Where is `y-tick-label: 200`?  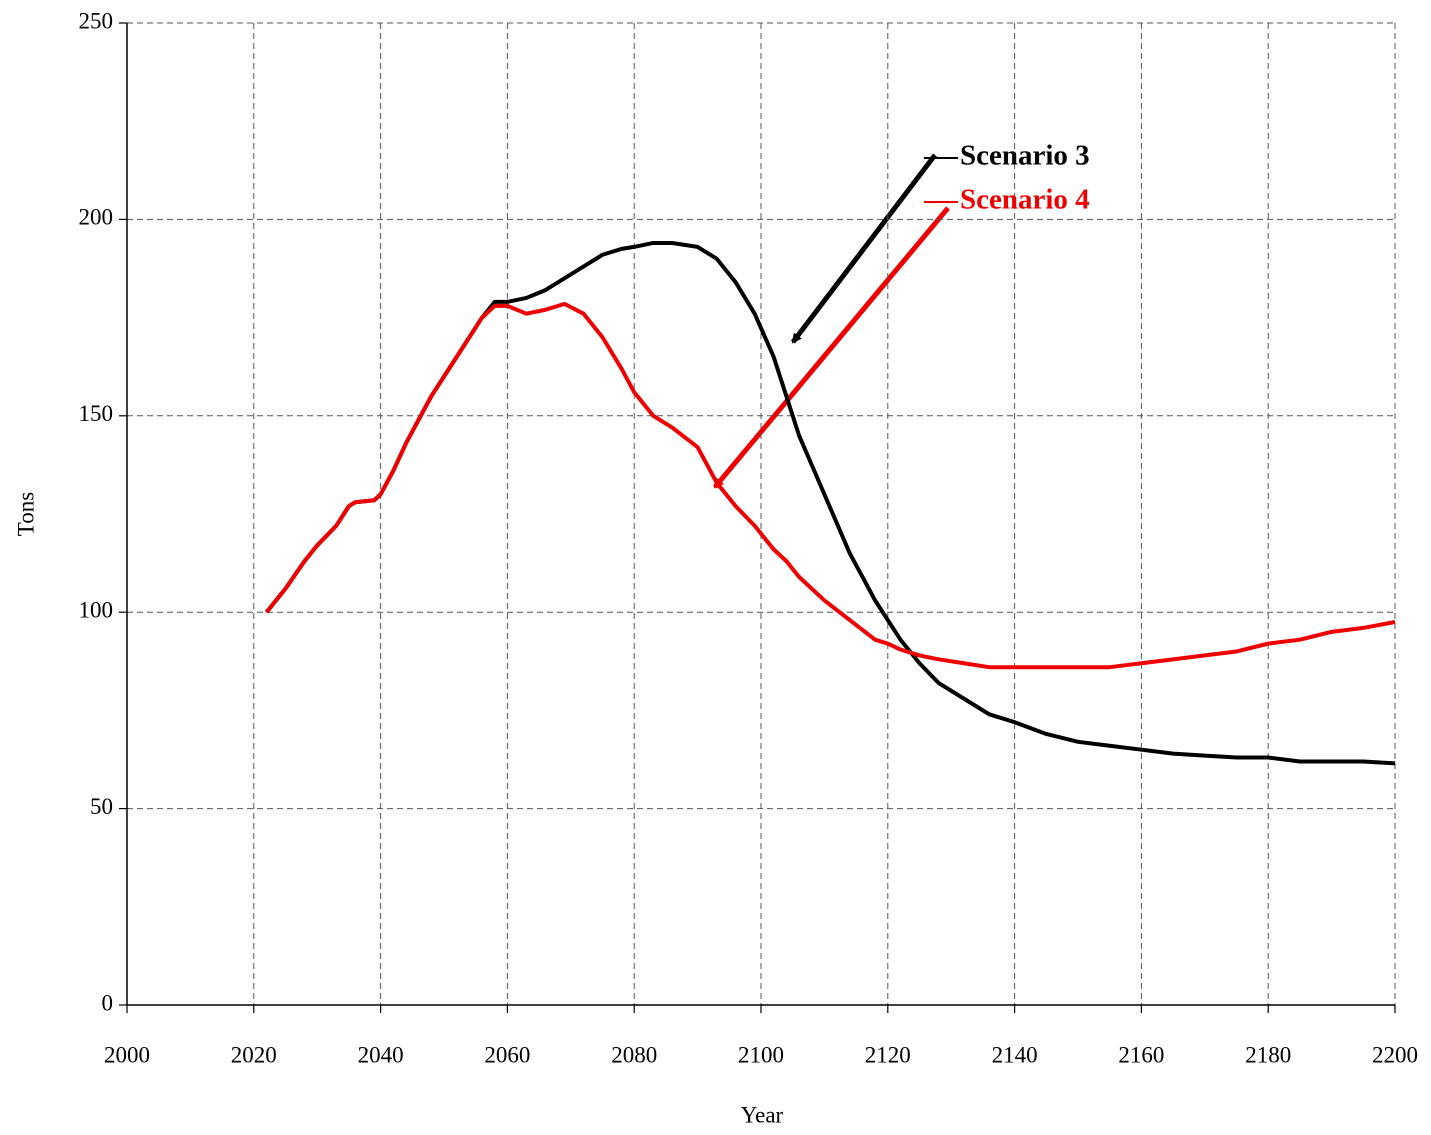
y-tick-label: 200 is located at coordinates (96, 217).